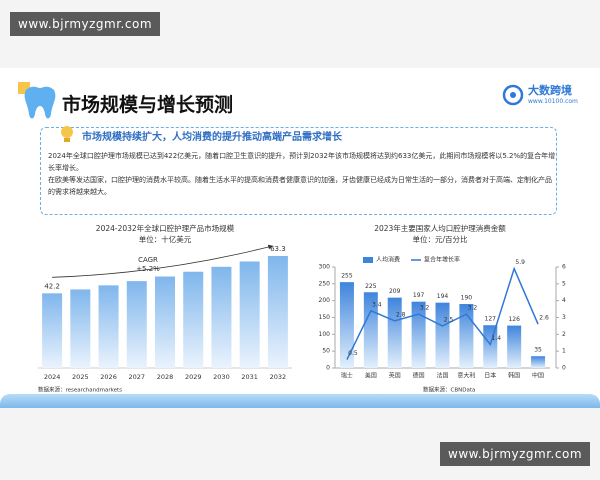 This screenshot has height=480, width=600. I want to click on source: 数据来源：researchandmarkets, so click(80, 390).